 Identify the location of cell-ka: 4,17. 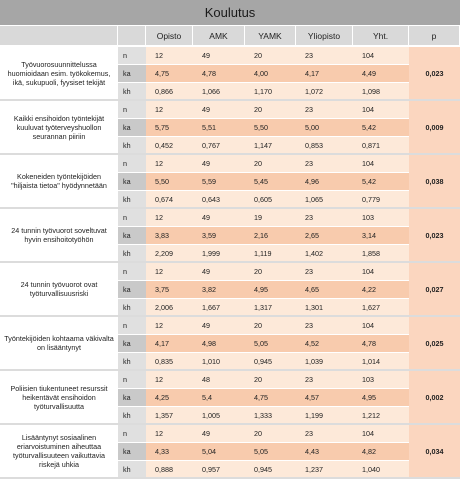
(169, 344).